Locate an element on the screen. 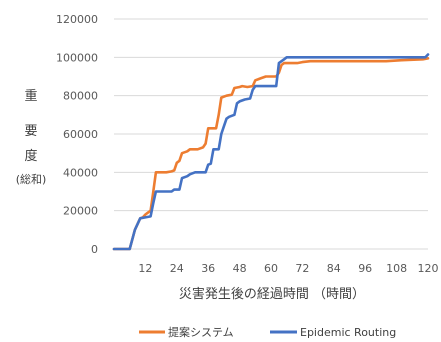  y-axis-label-char-1: 重 is located at coordinates (30, 96).